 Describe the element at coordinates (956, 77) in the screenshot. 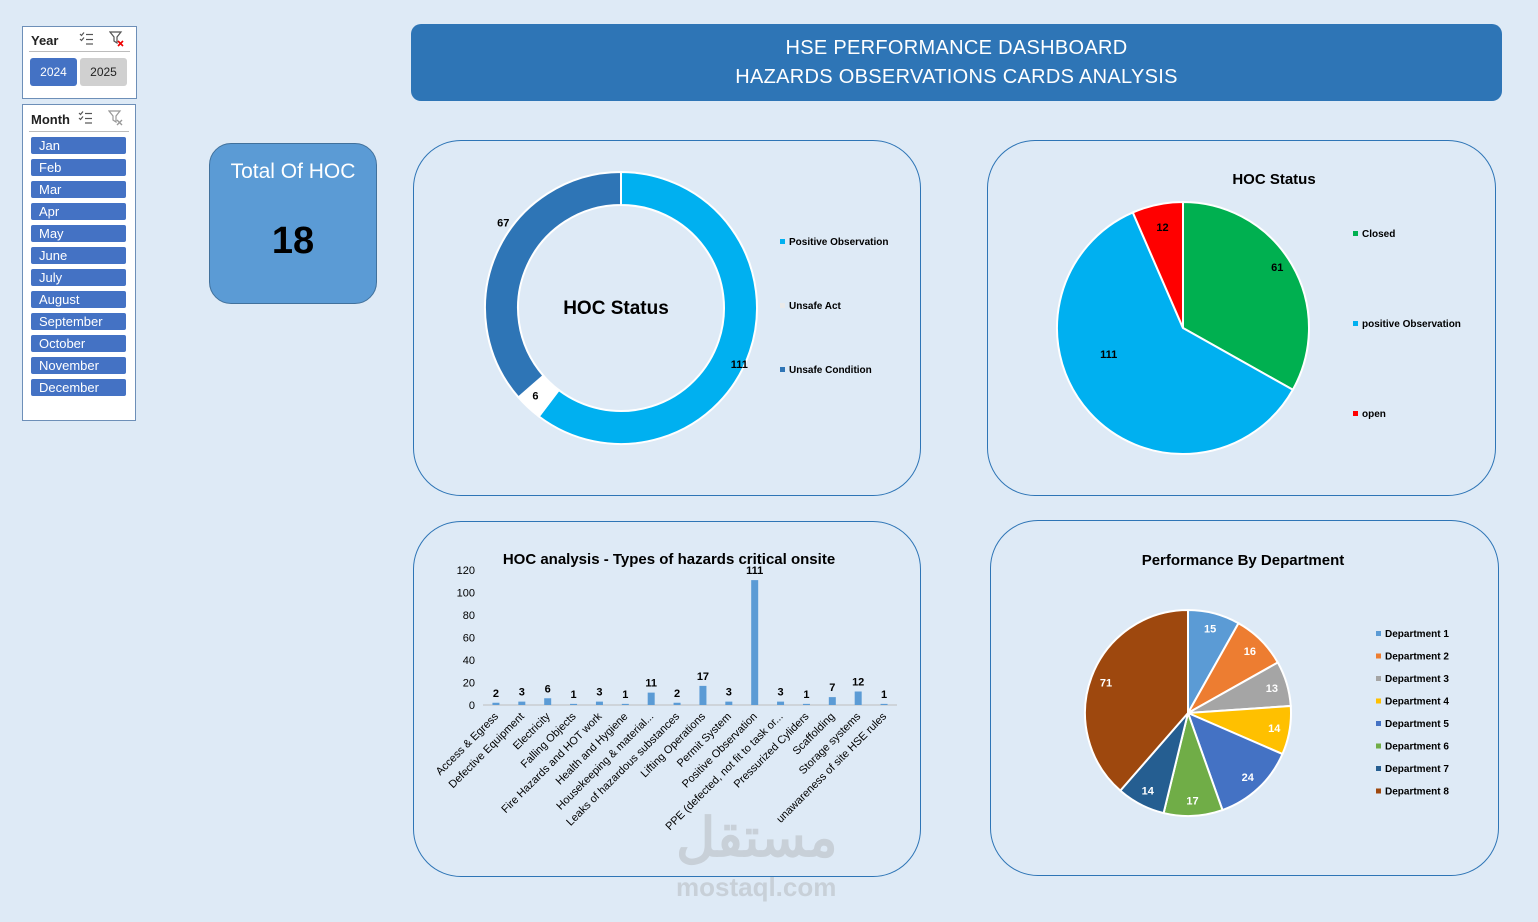

I see `dashboard-subtitle: HAZARDS OBSERVATIONS CARDS ANALYSIS` at that location.